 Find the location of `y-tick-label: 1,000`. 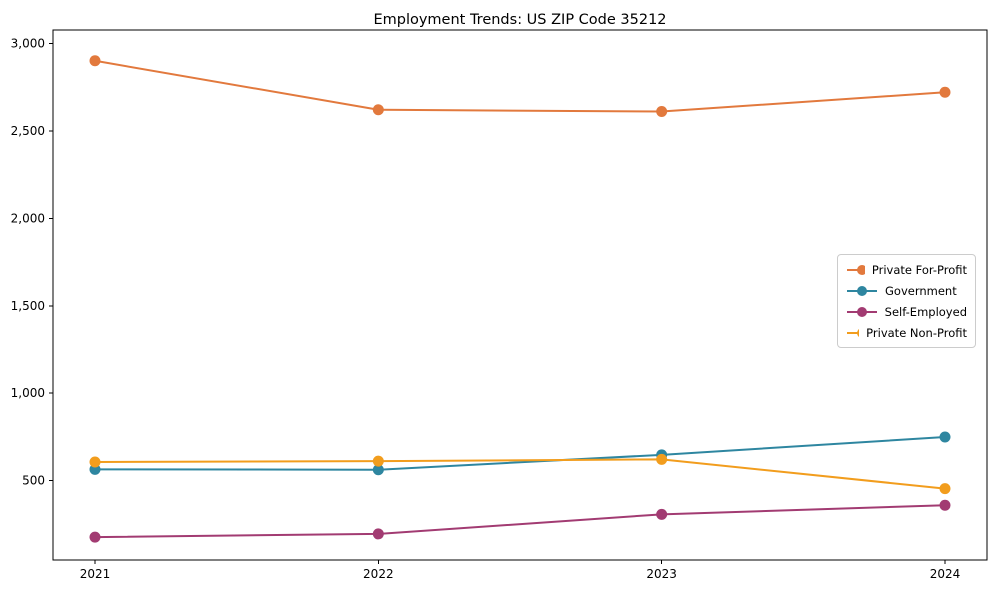

y-tick-label: 1,000 is located at coordinates (28, 393).